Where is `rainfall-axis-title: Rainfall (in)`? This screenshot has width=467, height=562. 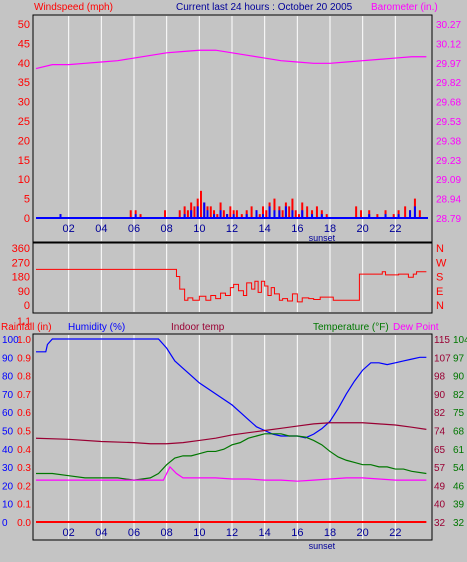 rainfall-axis-title: Rainfall (in) is located at coordinates (26, 327).